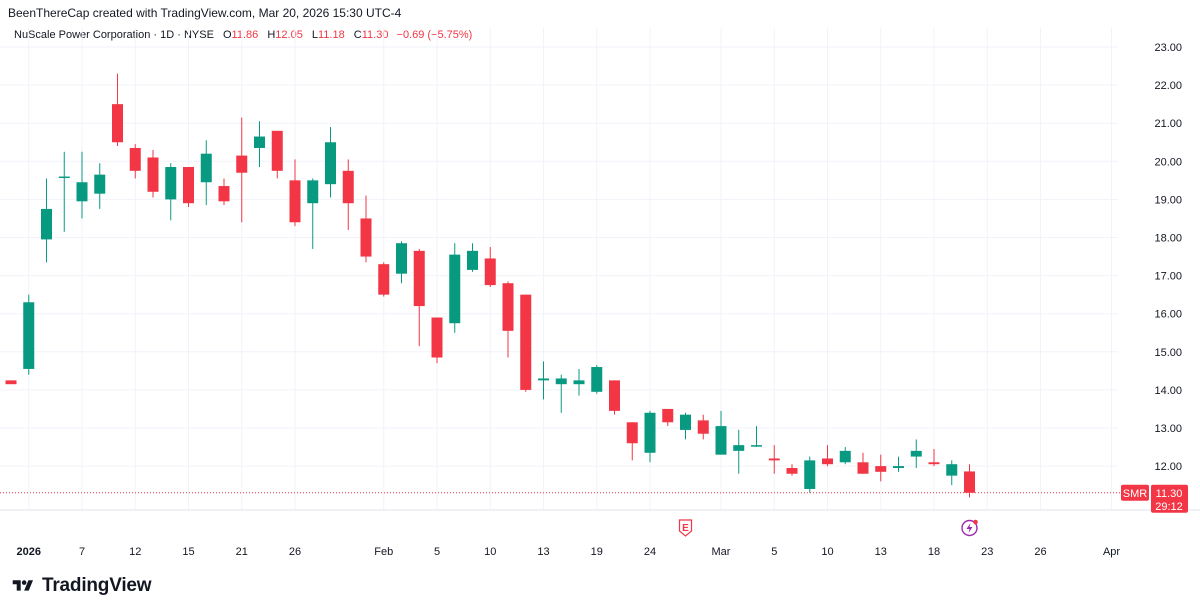 Image resolution: width=1200 pixels, height=612 pixels. I want to click on open-value: 11.86, so click(245, 35).